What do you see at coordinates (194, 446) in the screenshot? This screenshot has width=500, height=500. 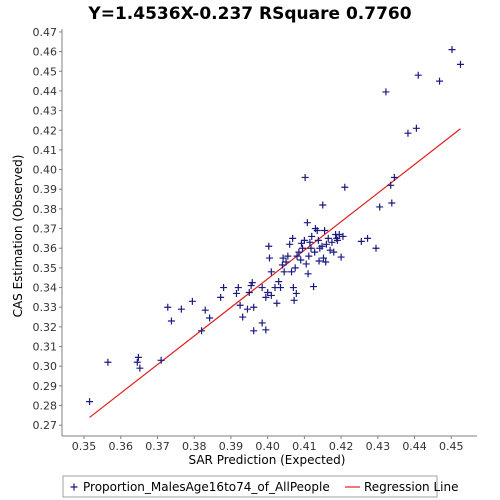 I see `x-tick-label: 0.38` at bounding box center [194, 446].